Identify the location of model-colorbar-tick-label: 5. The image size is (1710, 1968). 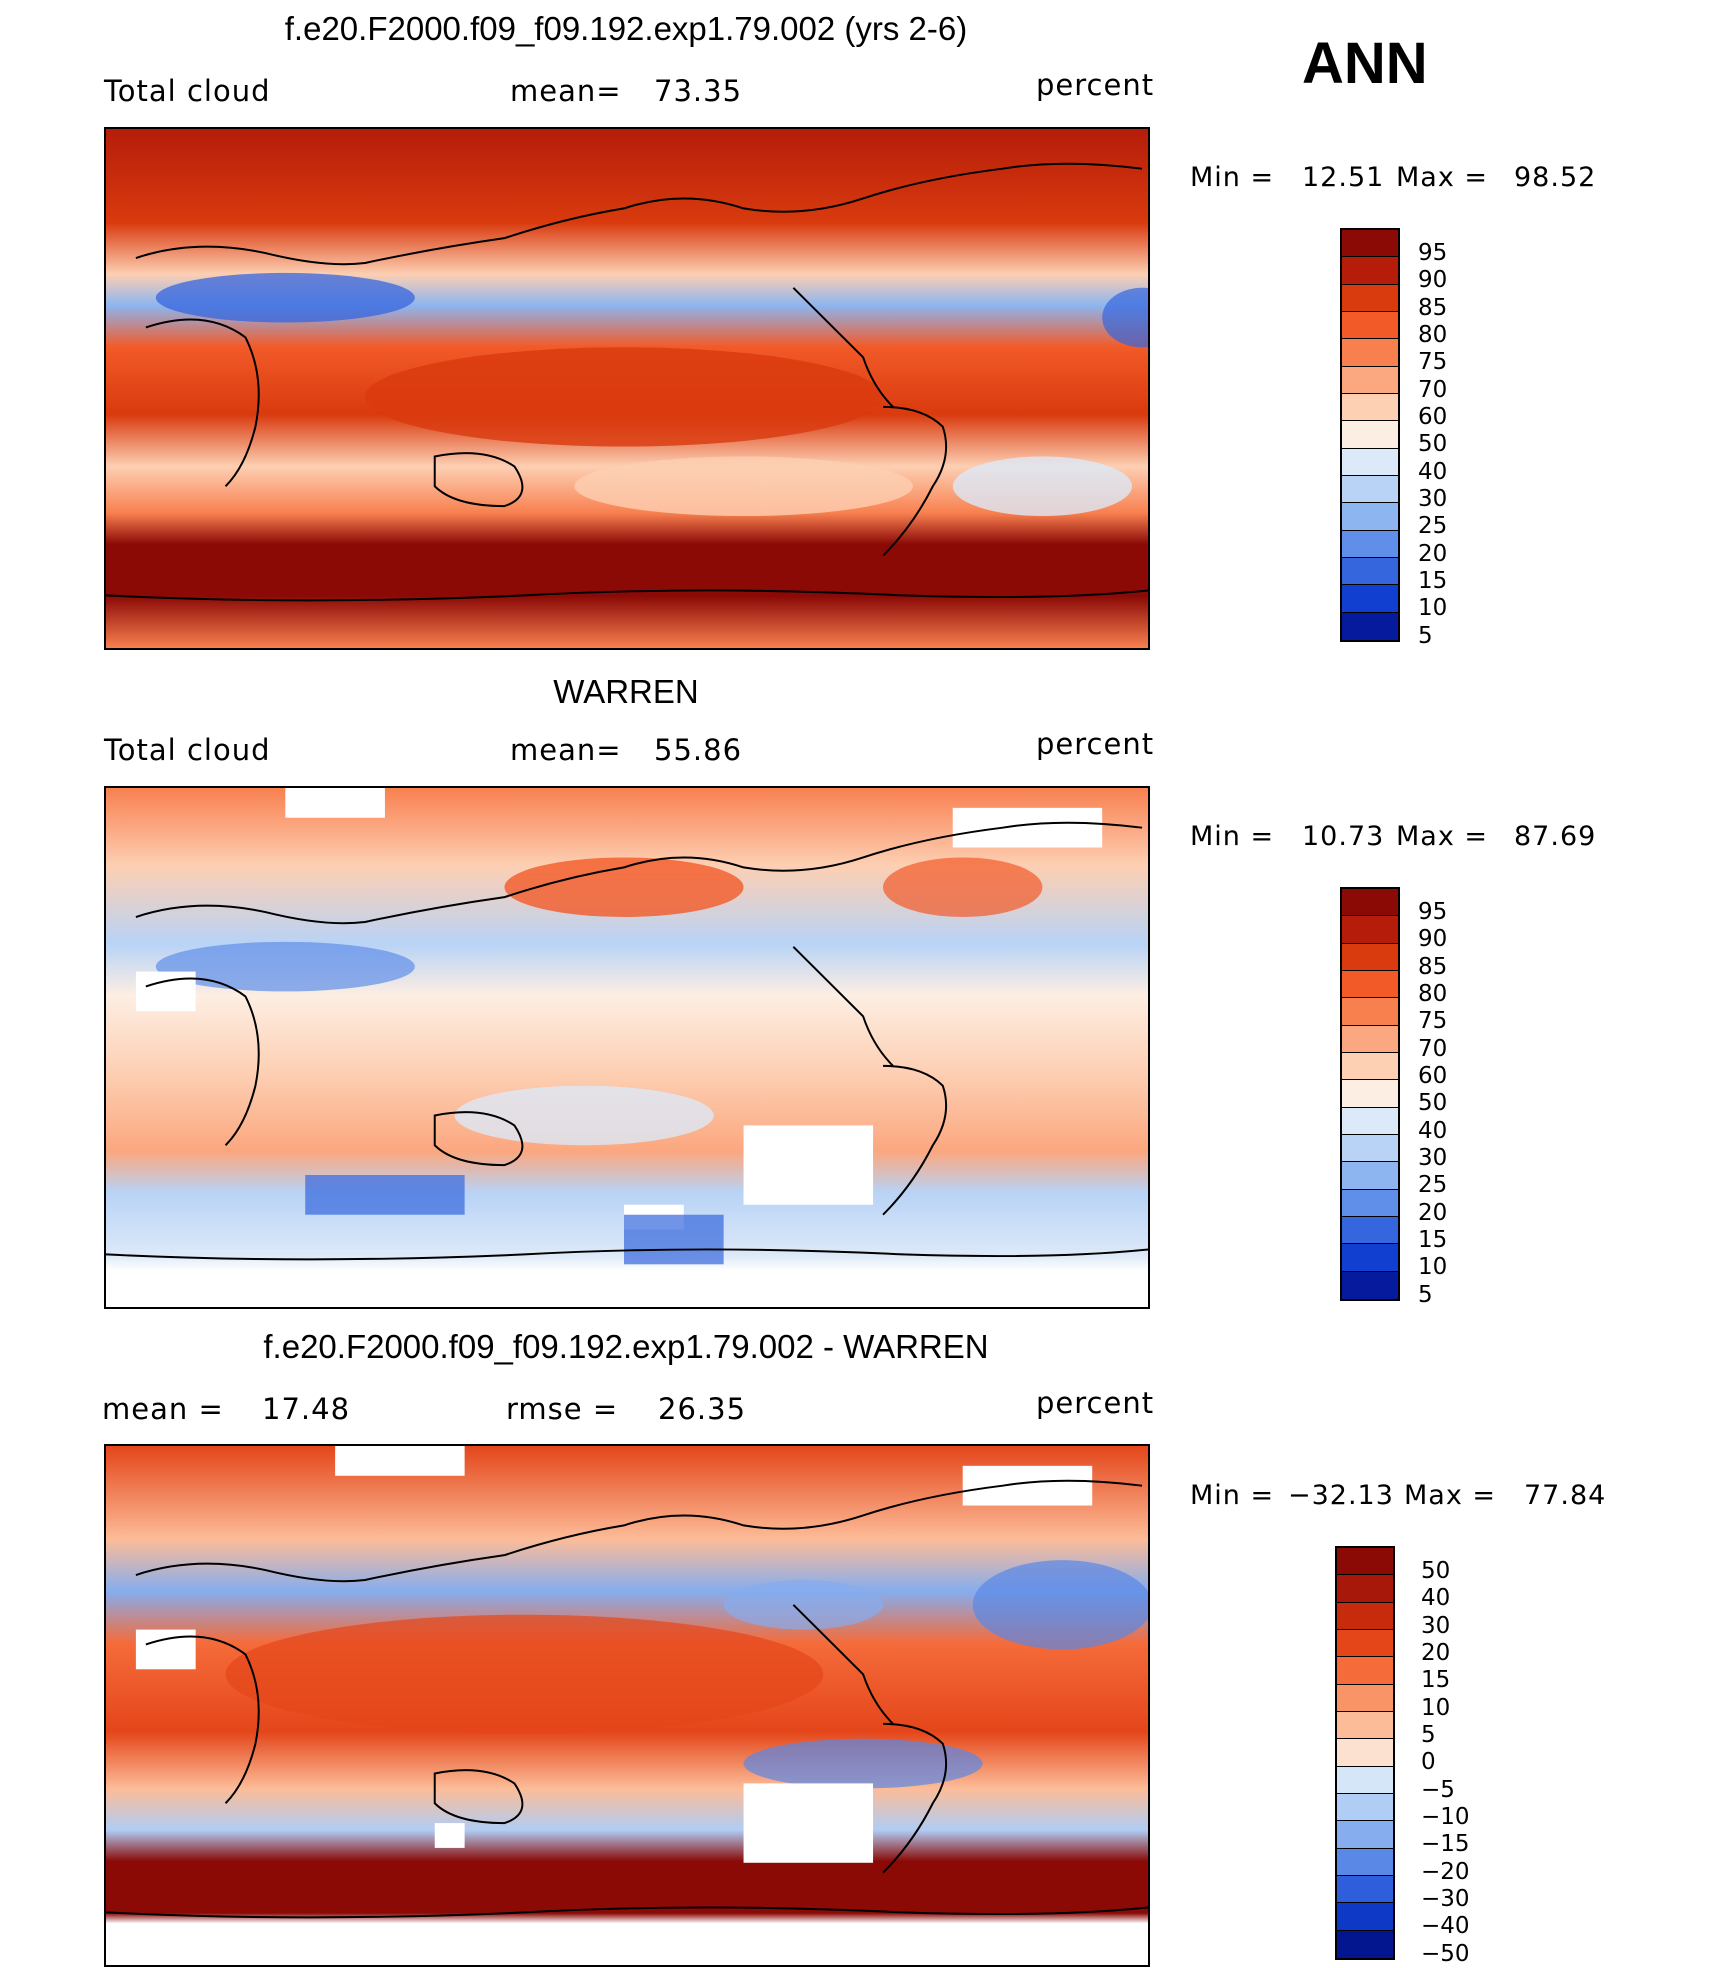
(1425, 635).